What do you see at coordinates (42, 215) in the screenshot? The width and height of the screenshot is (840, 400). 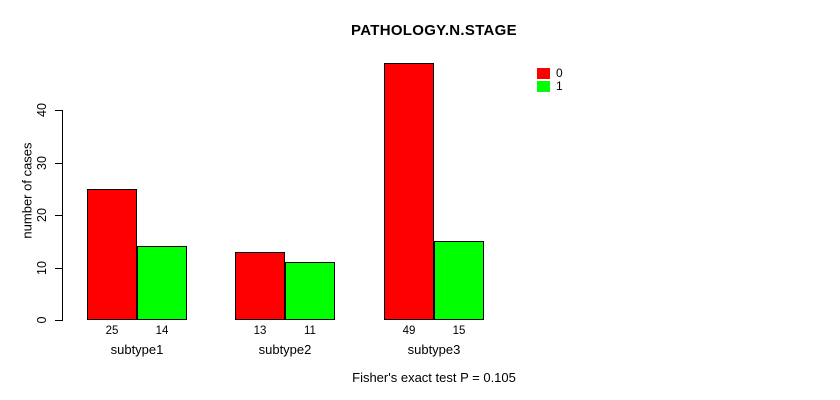 I see `y-axis-tick-label: 20` at bounding box center [42, 215].